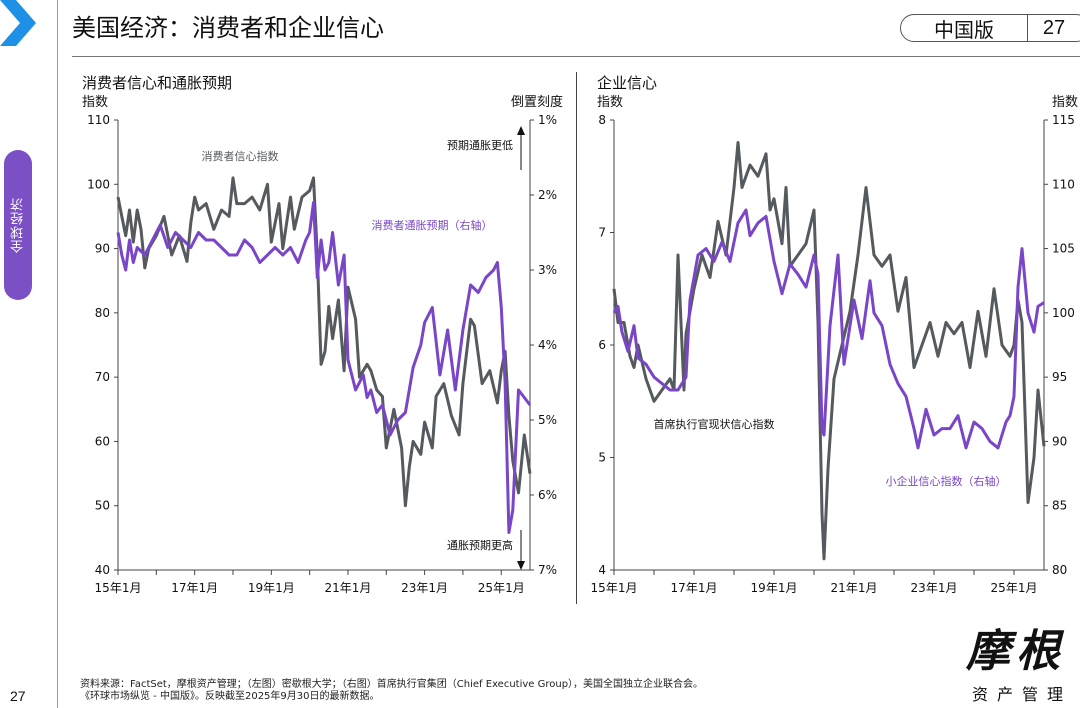 The width and height of the screenshot is (1080, 708). I want to click on left-chart-ytick-right-label: 4%, so click(547, 345).